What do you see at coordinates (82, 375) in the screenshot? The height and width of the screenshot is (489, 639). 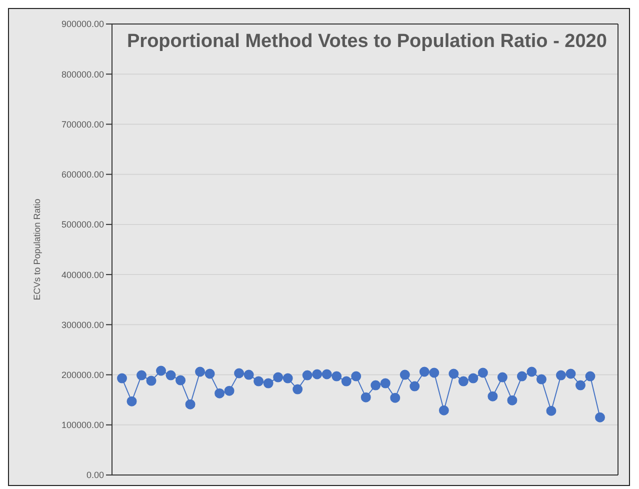 I see `y-tick-label: 200000.00` at bounding box center [82, 375].